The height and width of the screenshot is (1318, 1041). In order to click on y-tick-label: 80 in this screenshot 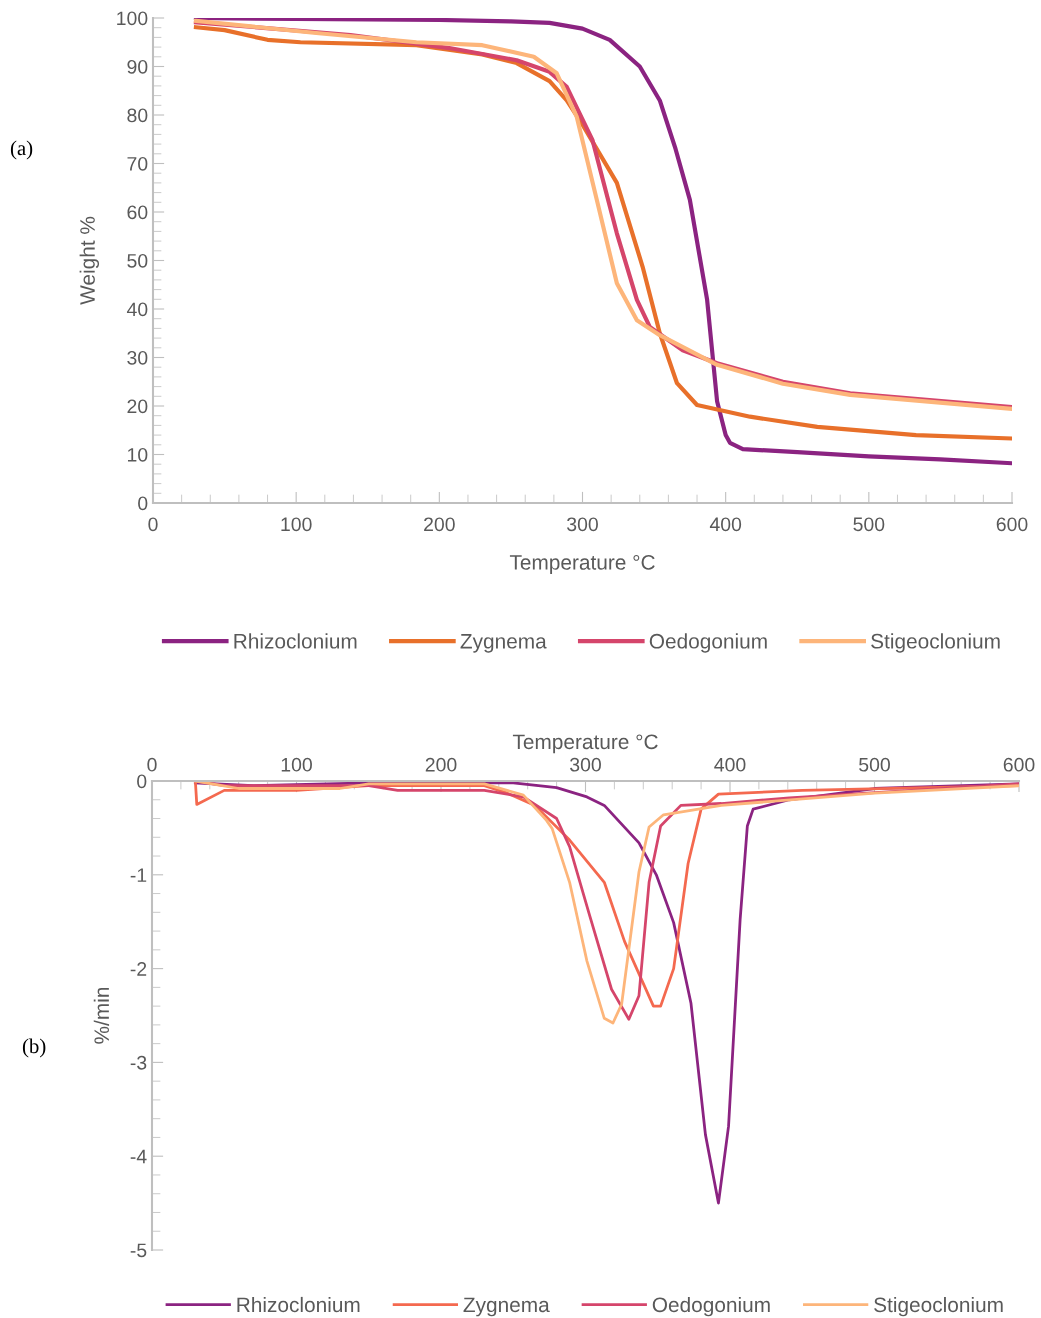, I will do `click(137, 115)`.